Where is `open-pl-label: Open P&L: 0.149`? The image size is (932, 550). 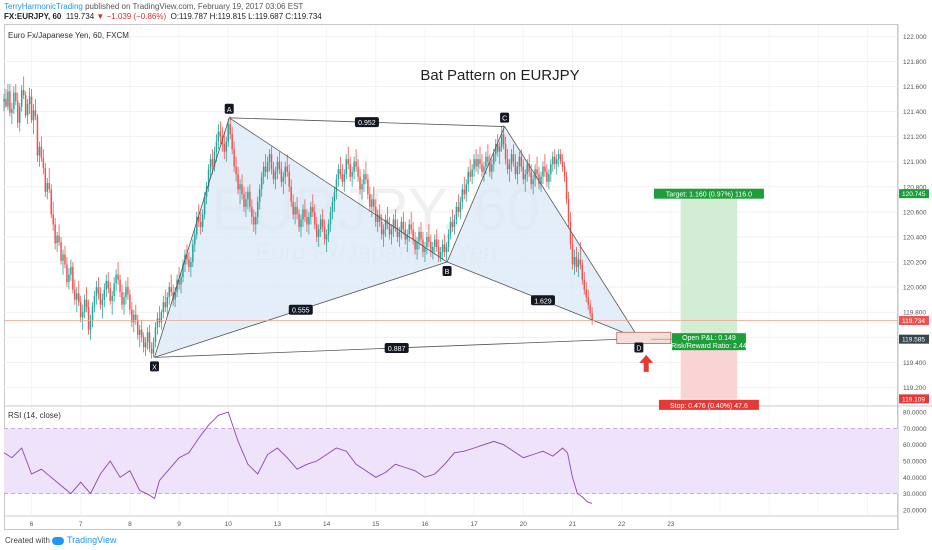
open-pl-label: Open P&L: 0.149 is located at coordinates (709, 338).